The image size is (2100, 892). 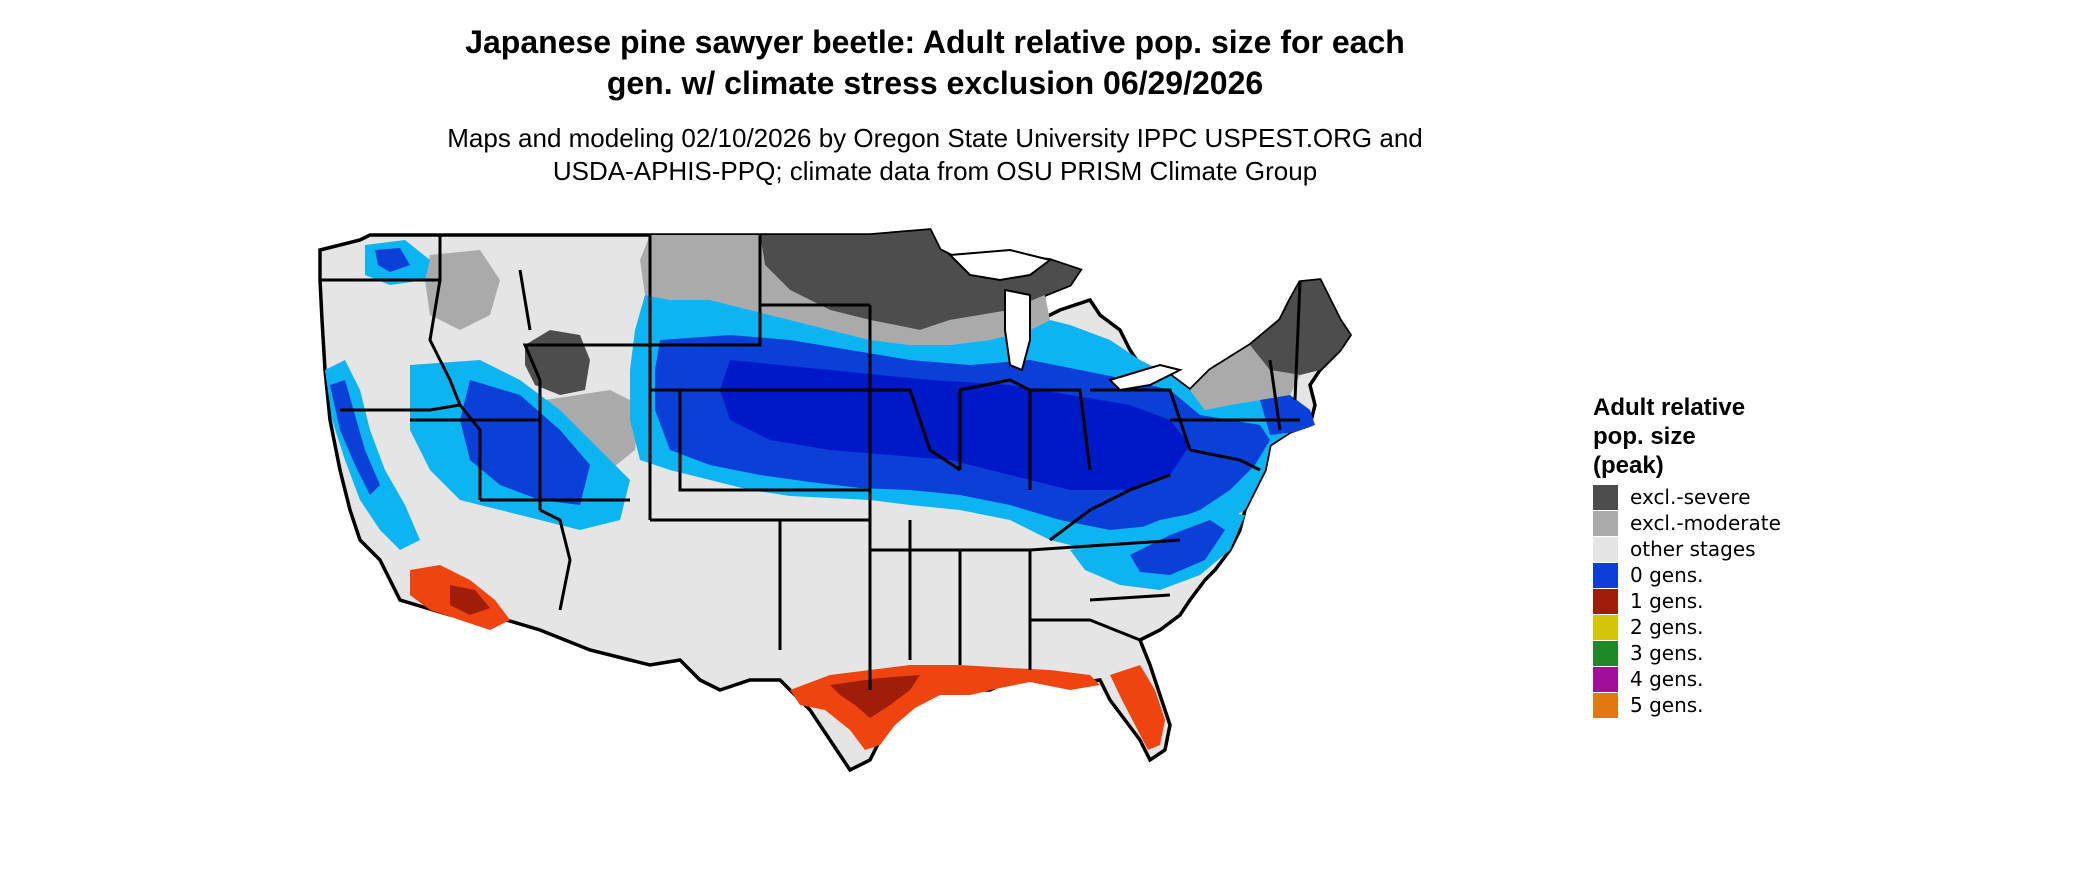 What do you see at coordinates (462, 290) in the screenshot?
I see `region-excl-moderate-idaho` at bounding box center [462, 290].